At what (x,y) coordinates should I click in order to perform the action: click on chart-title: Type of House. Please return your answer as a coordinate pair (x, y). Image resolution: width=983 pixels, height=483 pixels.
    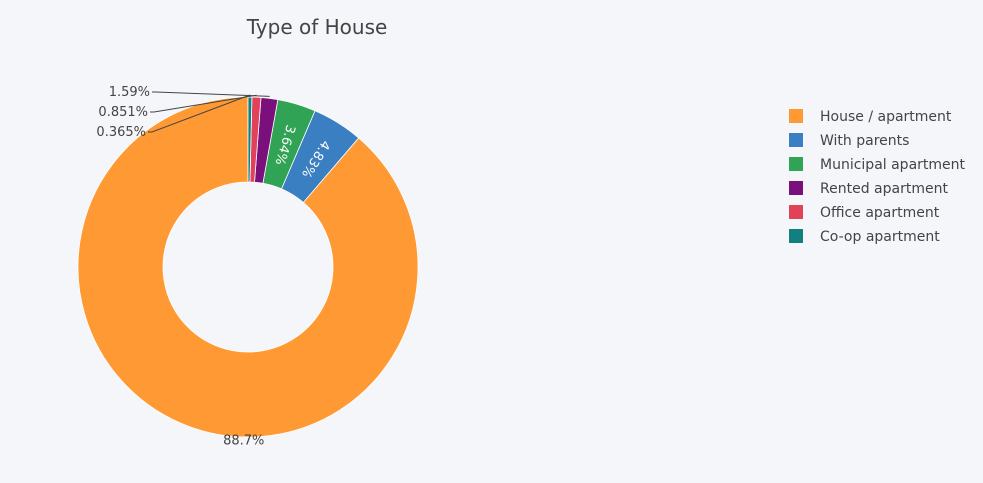
    Looking at the image, I should click on (317, 27).